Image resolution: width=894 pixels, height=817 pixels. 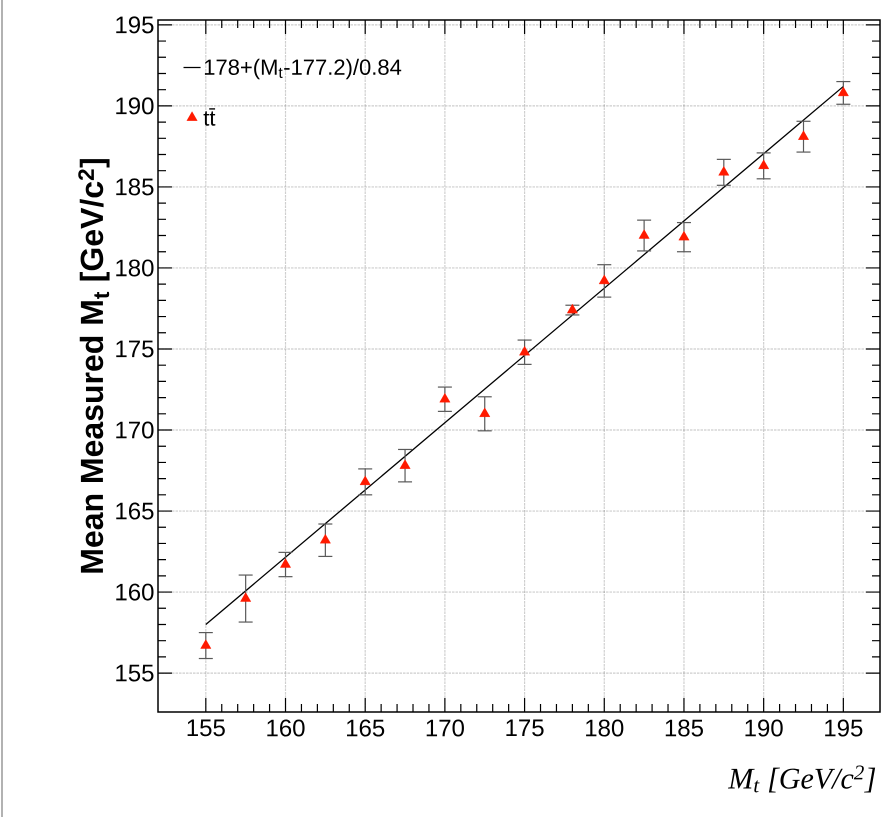 What do you see at coordinates (445, 728) in the screenshot?
I see `x-tick-label: 170` at bounding box center [445, 728].